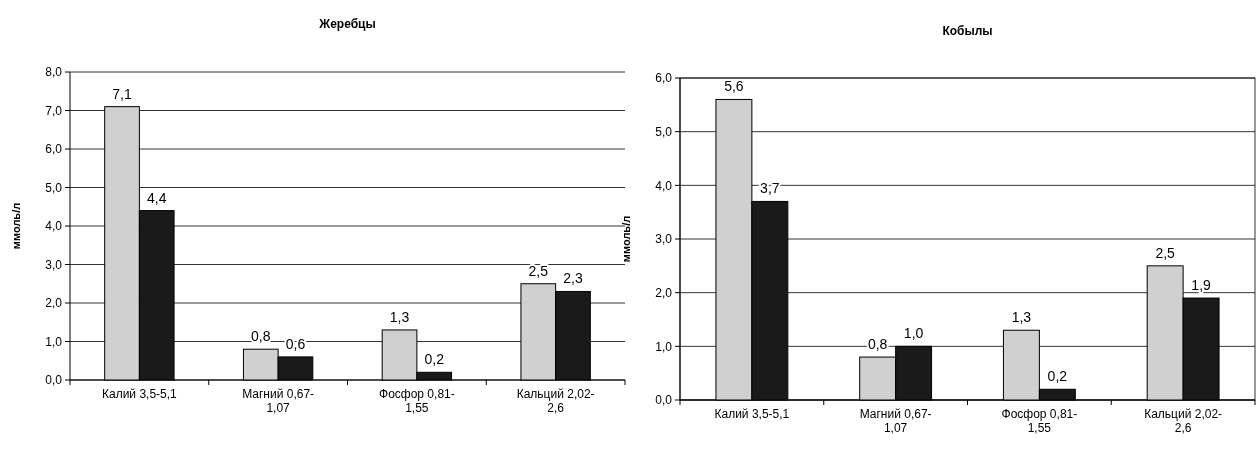 Image resolution: width=1258 pixels, height=454 pixels. Describe the element at coordinates (1201, 285) in the screenshot. I see `data-label: 1,9` at that location.